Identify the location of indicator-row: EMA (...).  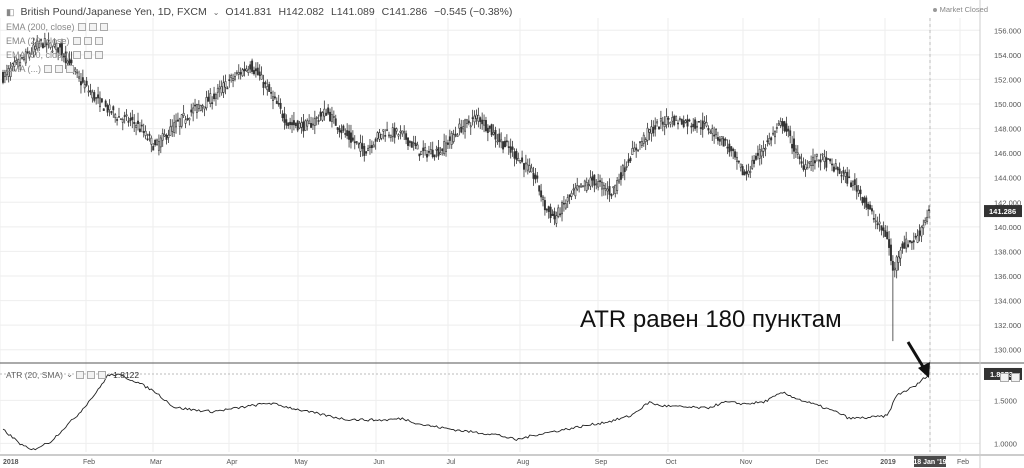
(57, 69).